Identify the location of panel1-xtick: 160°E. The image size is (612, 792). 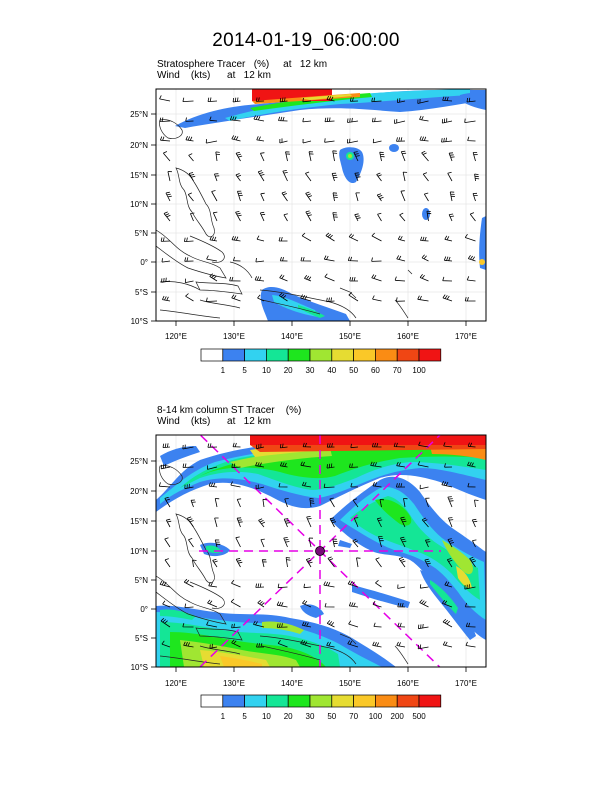
(408, 336).